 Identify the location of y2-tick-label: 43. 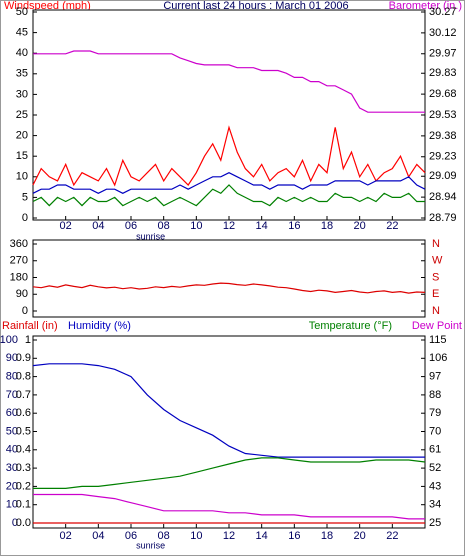
(435, 486).